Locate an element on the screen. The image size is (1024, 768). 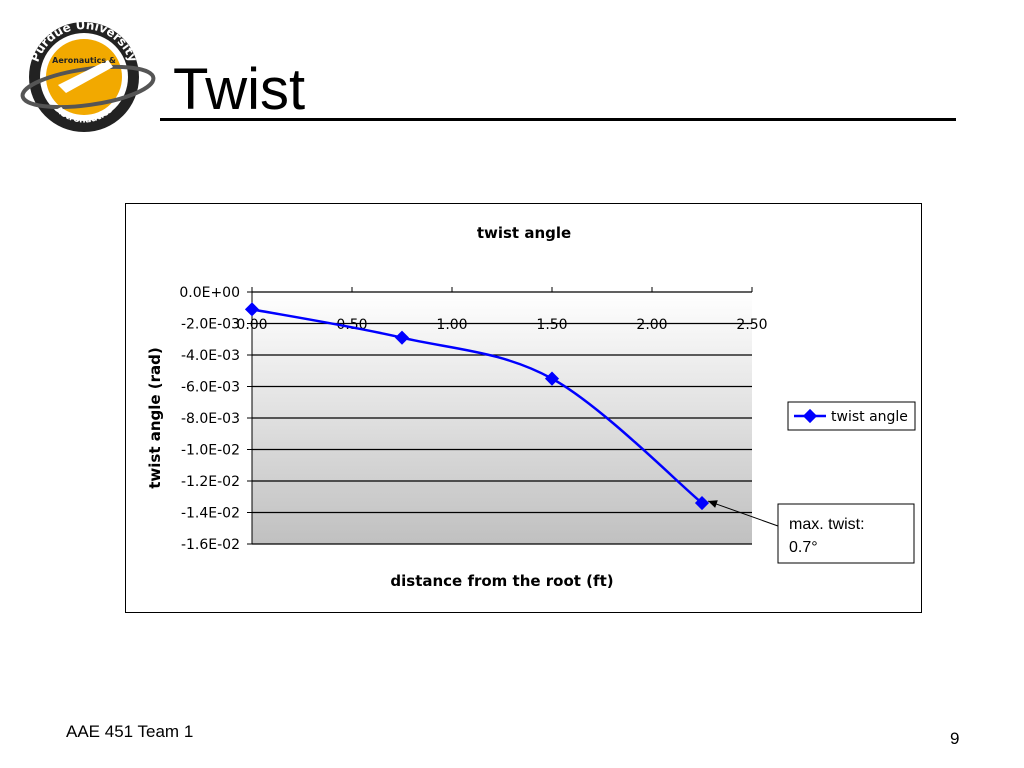
legend: twist angle is located at coordinates (851, 416).